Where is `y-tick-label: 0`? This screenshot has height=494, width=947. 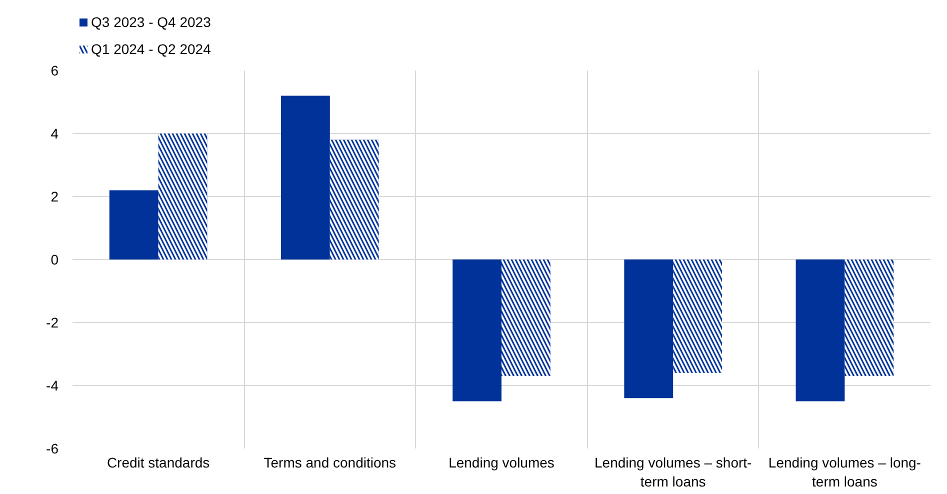 y-tick-label: 0 is located at coordinates (54, 260).